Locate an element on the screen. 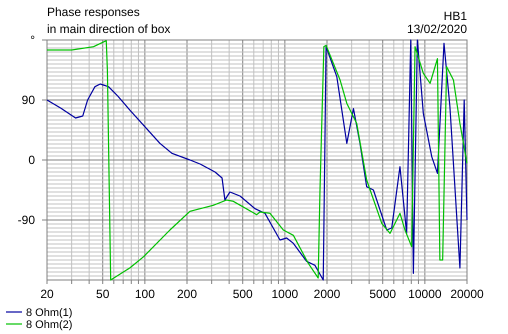 Image resolution: width=508 pixels, height=334 pixels. x-tick-label: 20 is located at coordinates (47, 293).